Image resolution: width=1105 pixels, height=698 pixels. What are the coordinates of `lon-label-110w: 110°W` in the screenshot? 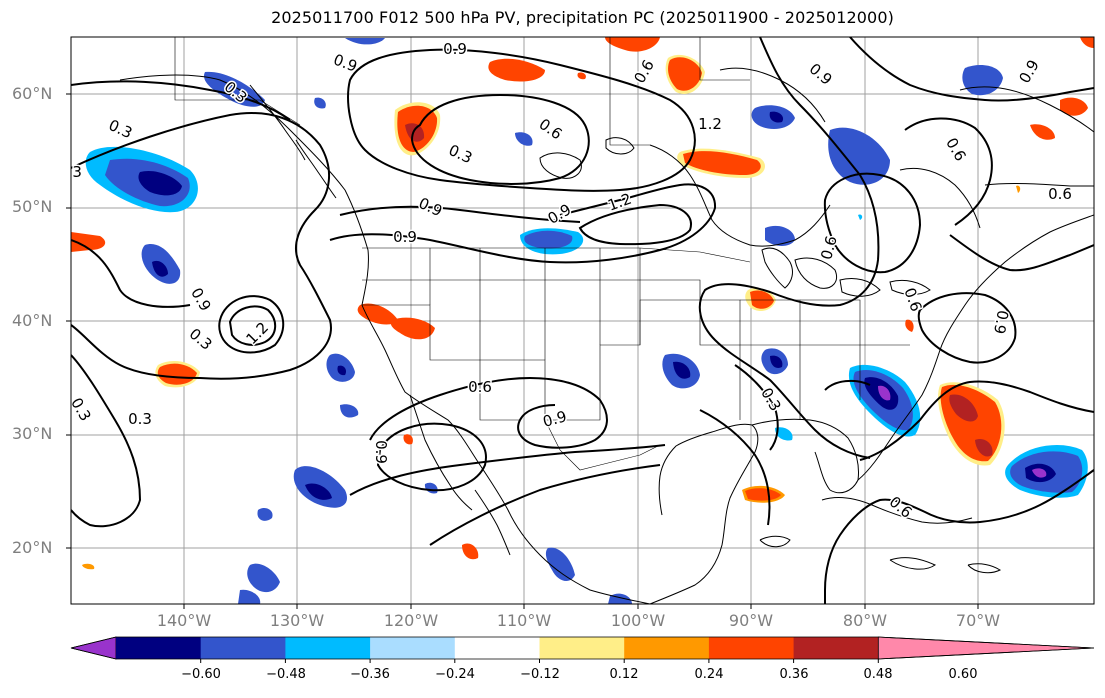 It's located at (524, 620).